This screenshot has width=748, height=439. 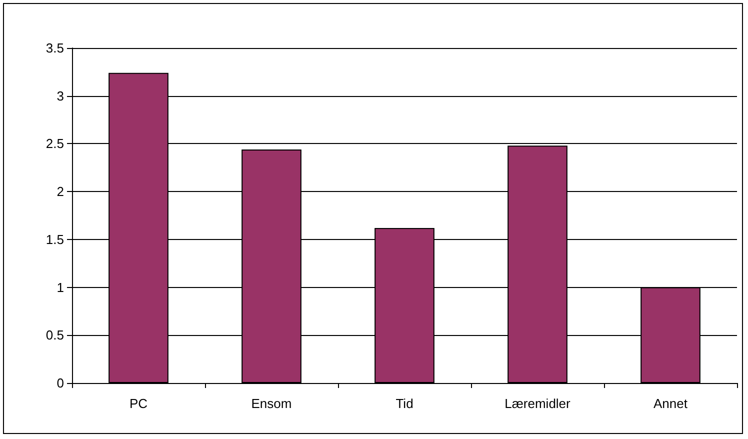 What do you see at coordinates (55, 48) in the screenshot?
I see `y-tick-label: 3.5` at bounding box center [55, 48].